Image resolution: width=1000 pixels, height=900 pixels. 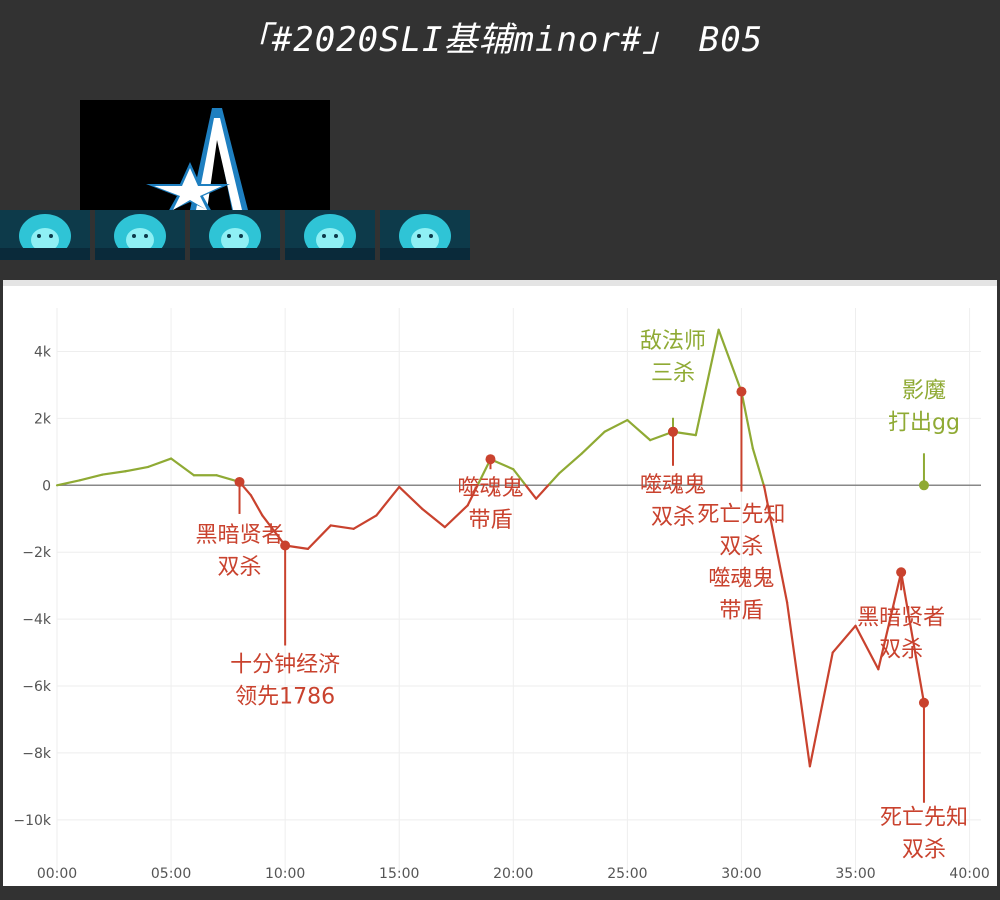 What do you see at coordinates (399, 873) in the screenshot?
I see `x-tick-label: 15:00` at bounding box center [399, 873].